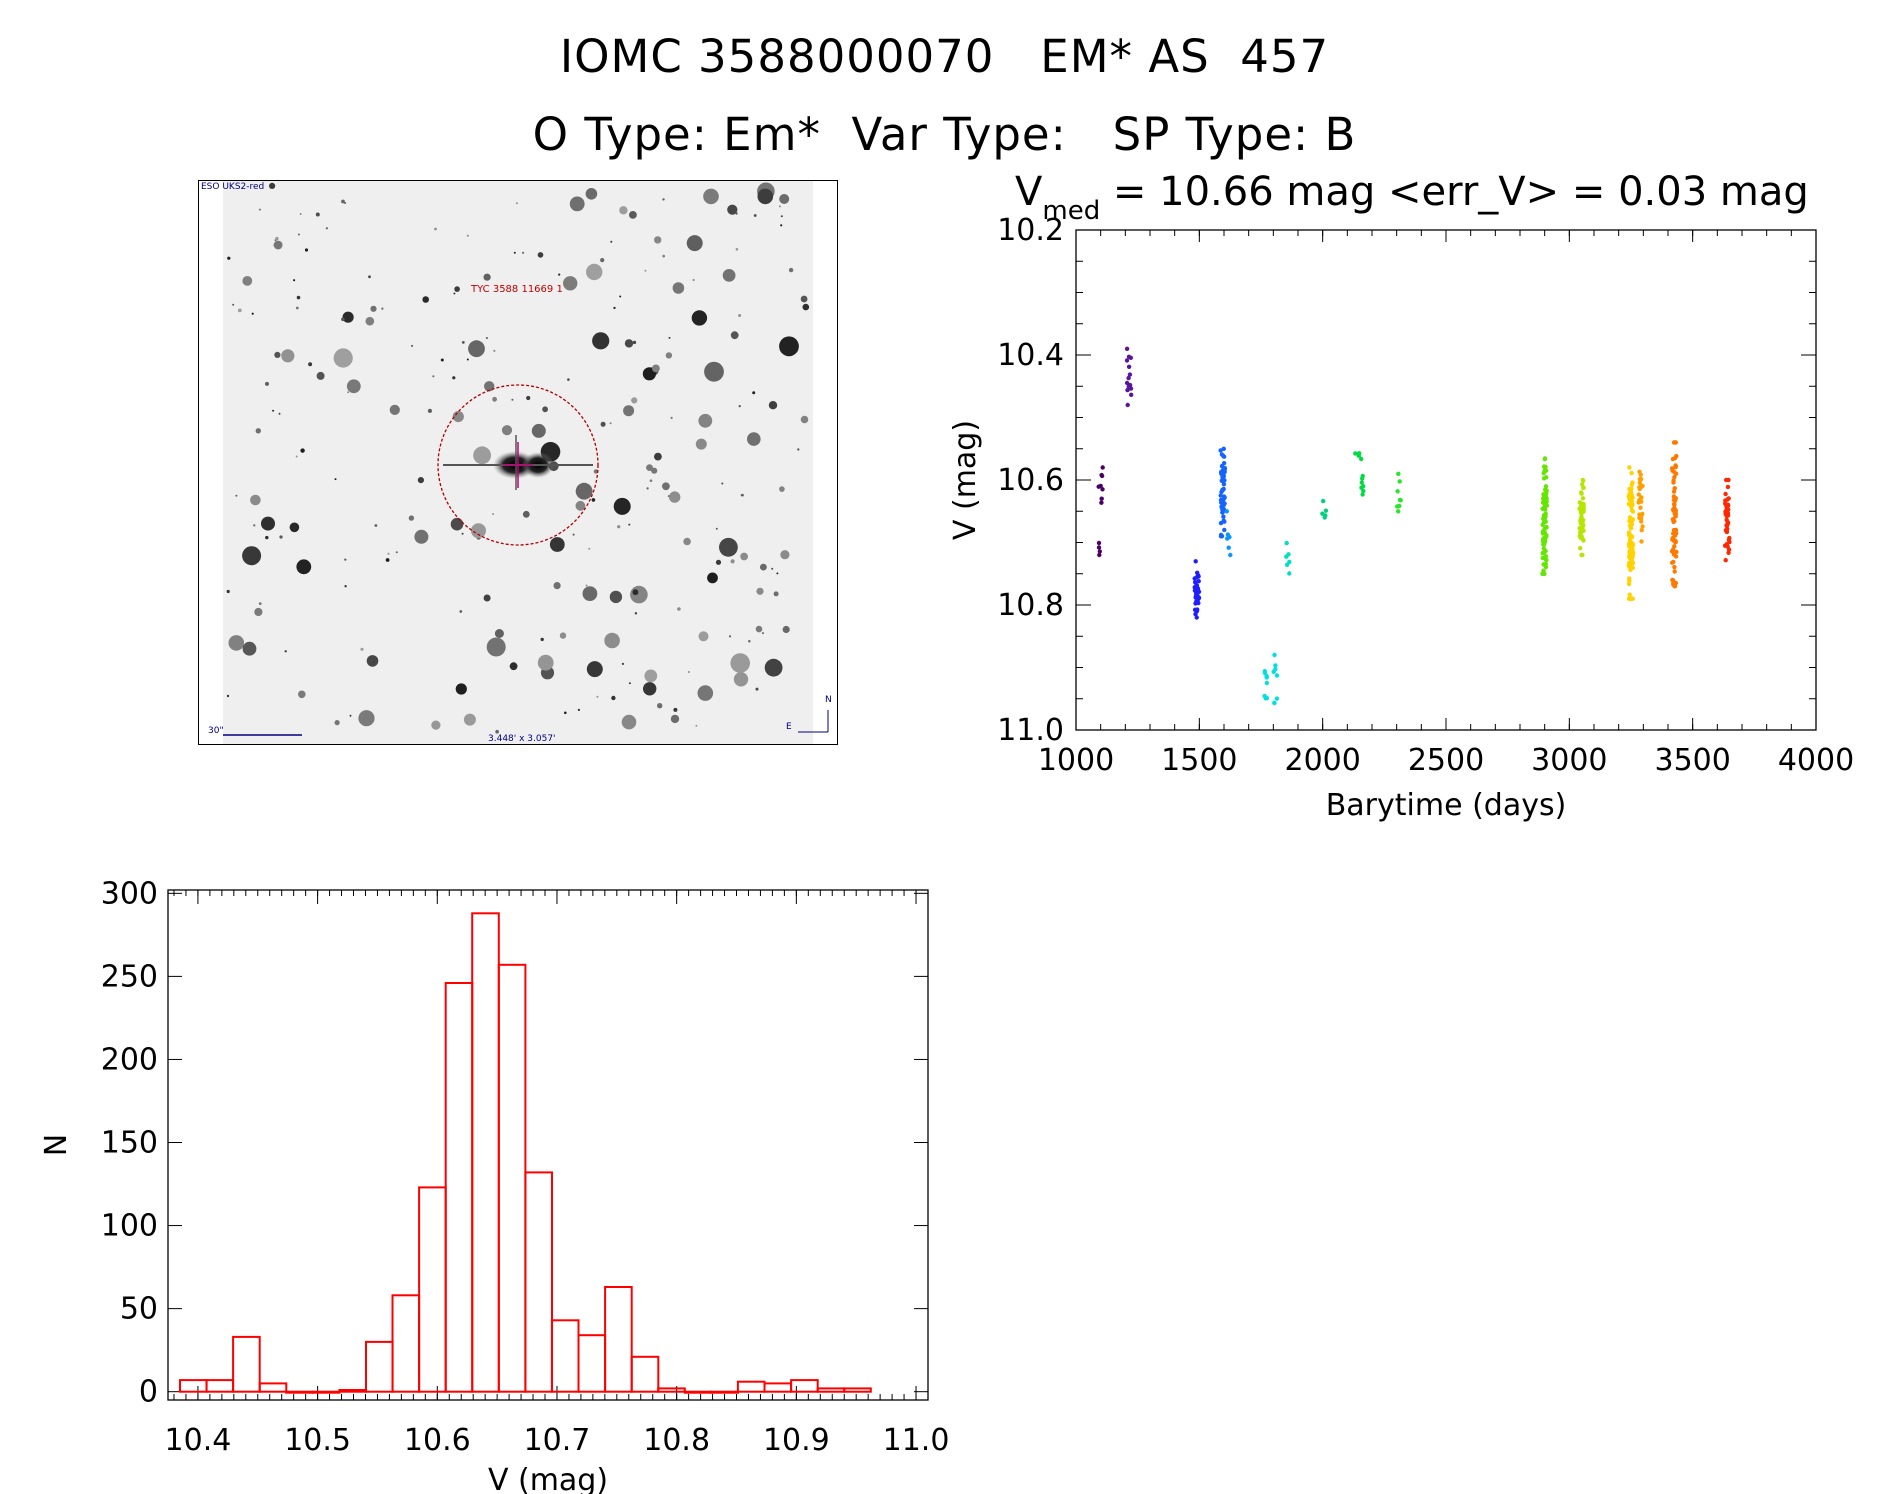 This screenshot has width=1889, height=1494. What do you see at coordinates (437, 1440) in the screenshot?
I see `hist-x-tick-label: 10.6` at bounding box center [437, 1440].